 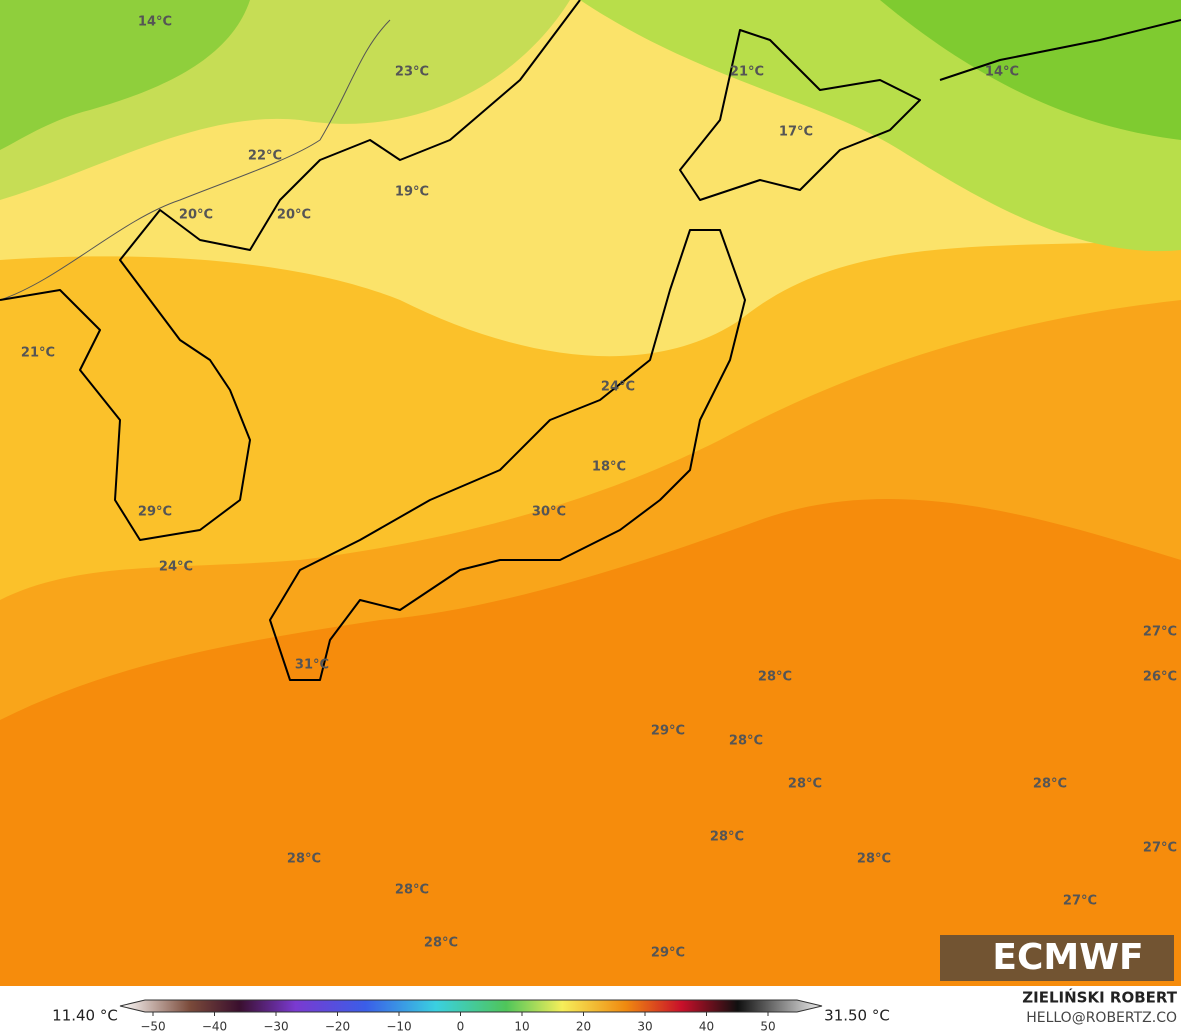 I want to click on tick-label: −30, so click(x=275, y=1027).